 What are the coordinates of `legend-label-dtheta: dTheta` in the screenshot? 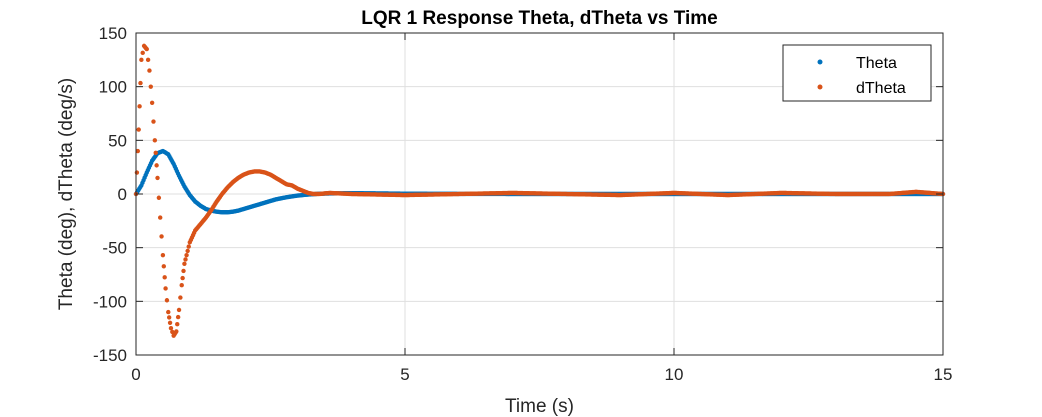 It's located at (881, 88).